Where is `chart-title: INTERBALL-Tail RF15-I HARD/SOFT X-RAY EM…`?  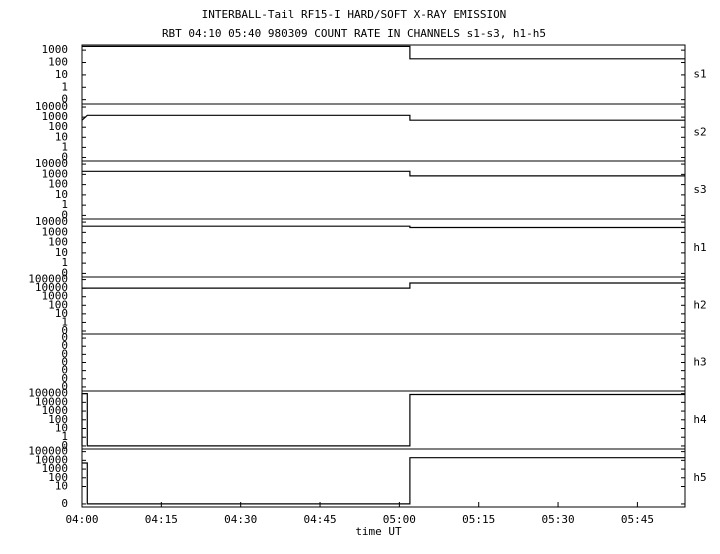 chart-title: INTERBALL-Tail RF15-I HARD/SOFT X-RAY EM… is located at coordinates (354, 14).